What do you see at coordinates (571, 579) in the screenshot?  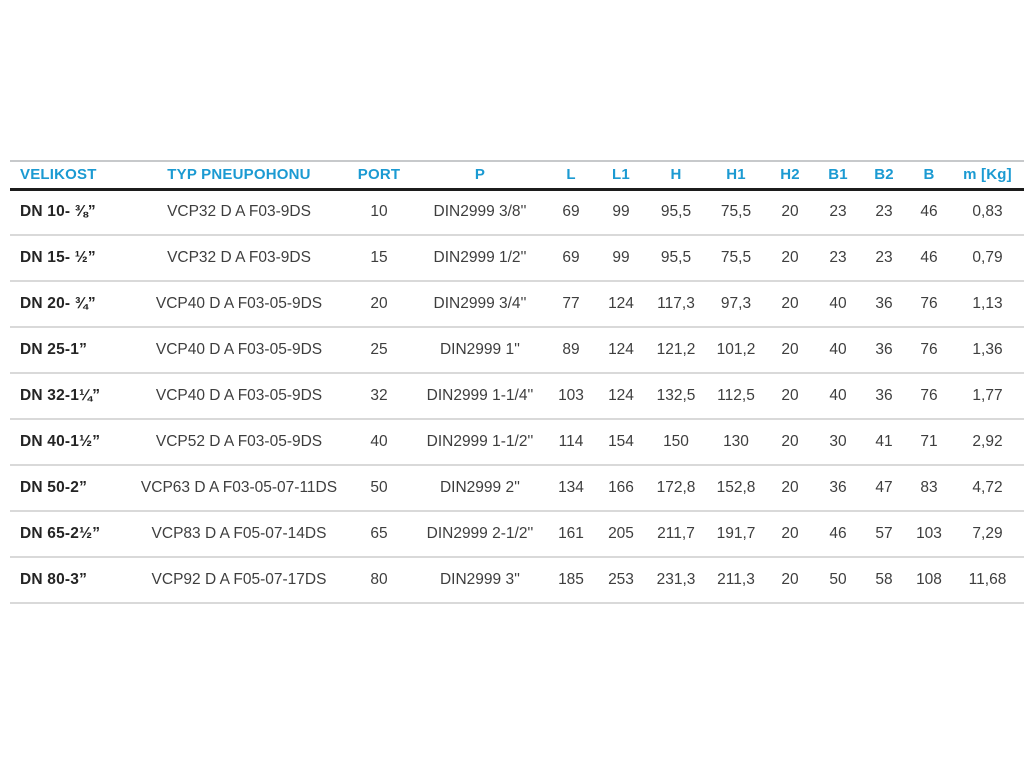 I see `cell-l: 185` at bounding box center [571, 579].